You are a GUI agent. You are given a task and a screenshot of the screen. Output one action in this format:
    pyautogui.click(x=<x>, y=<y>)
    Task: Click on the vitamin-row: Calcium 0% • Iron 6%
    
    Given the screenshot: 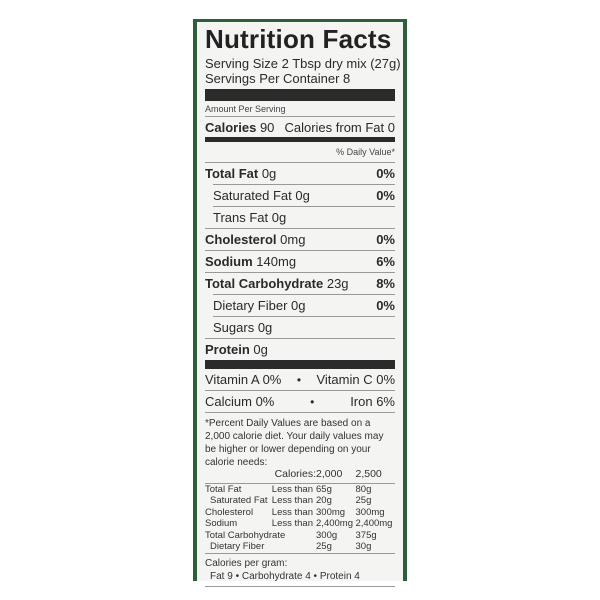 What is the action you would take?
    pyautogui.click(x=300, y=401)
    